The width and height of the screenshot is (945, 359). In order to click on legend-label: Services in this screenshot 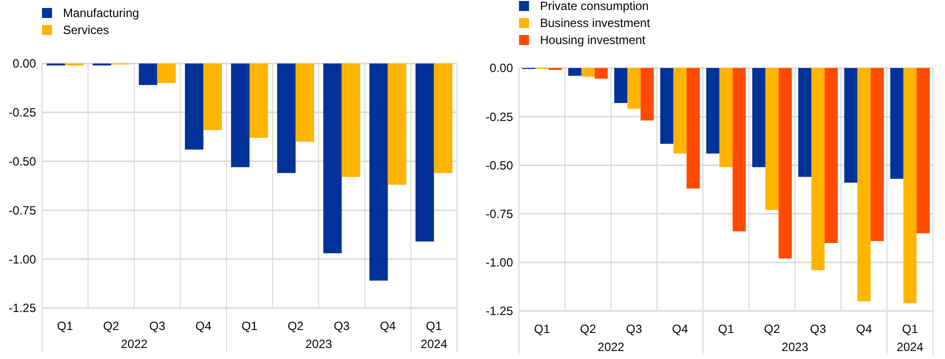, I will do `click(86, 30)`.